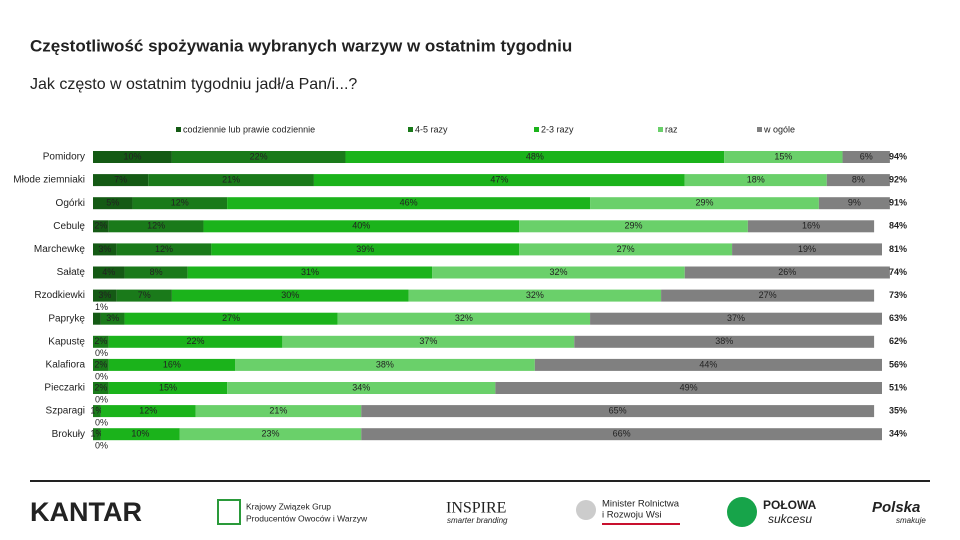  I want to click on y-tick-label: Pomidory, so click(64, 157).